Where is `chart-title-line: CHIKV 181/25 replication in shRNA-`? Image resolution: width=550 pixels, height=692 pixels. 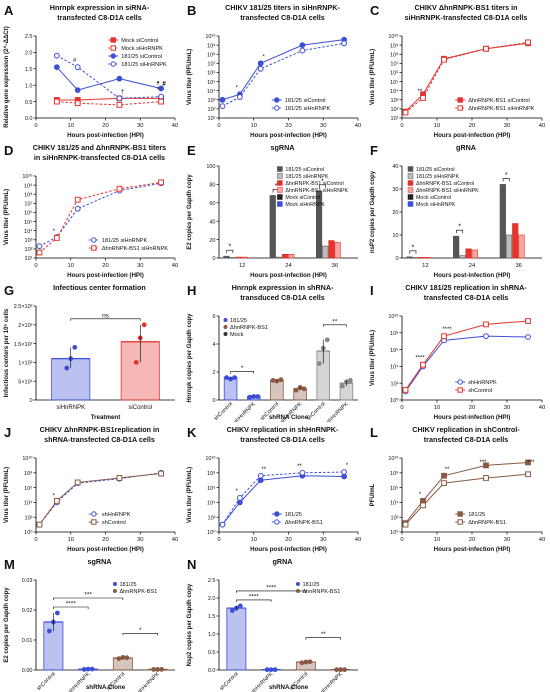 chart-title-line: CHIKV 181/25 replication in shRNA- is located at coordinates (466, 287).